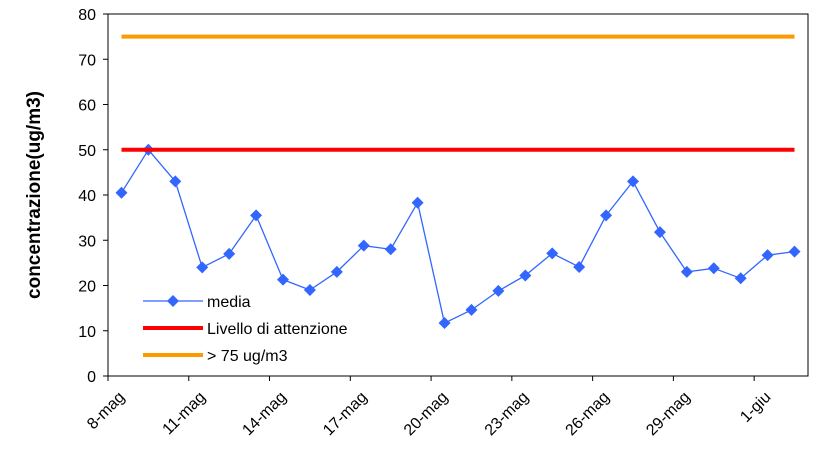 This screenshot has width=818, height=466. I want to click on y-tick-label: 80, so click(87, 15).